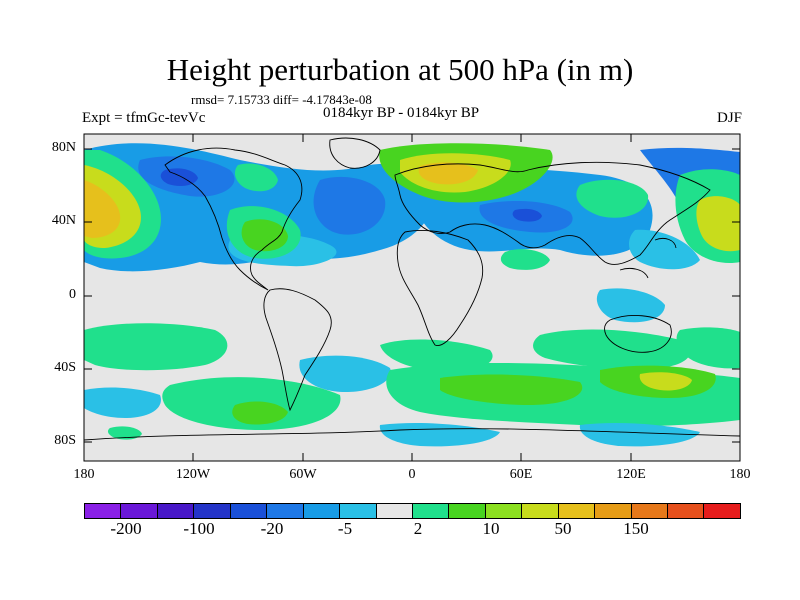 The height and width of the screenshot is (600, 800). I want to click on y-tick-label: 0, so click(72, 294).